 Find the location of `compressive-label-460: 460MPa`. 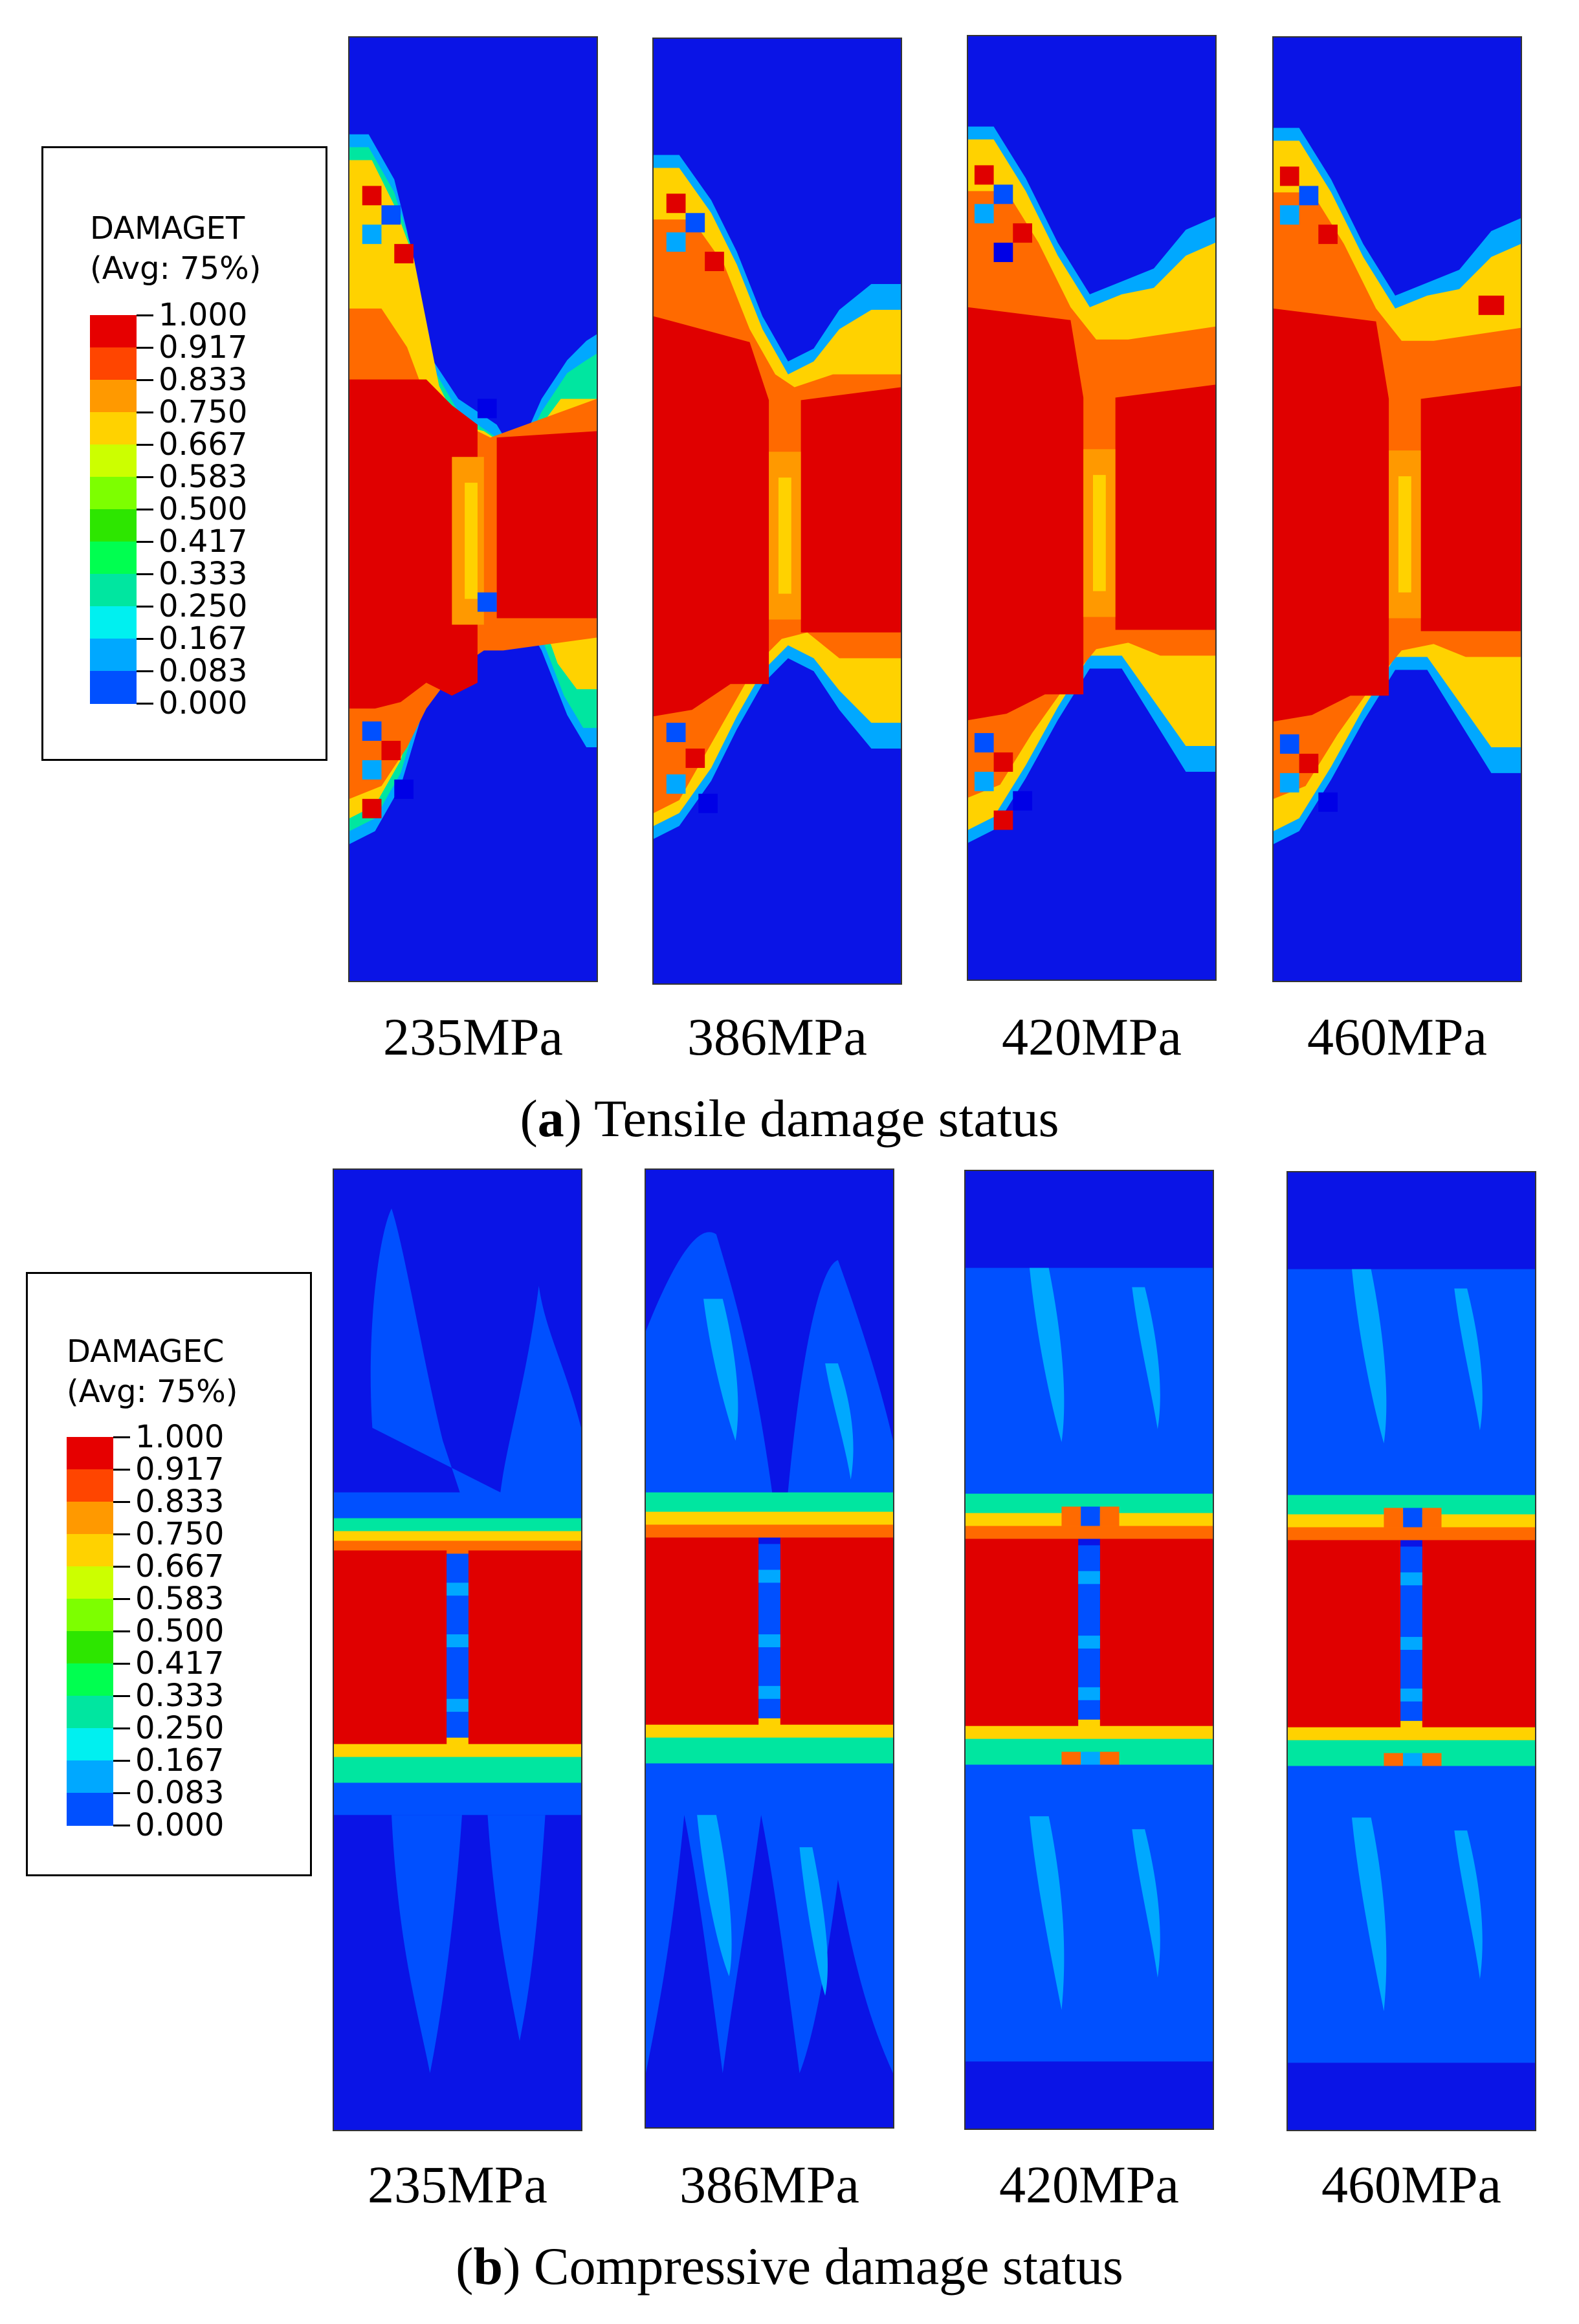

compressive-label-460: 460MPa is located at coordinates (1411, 2184).